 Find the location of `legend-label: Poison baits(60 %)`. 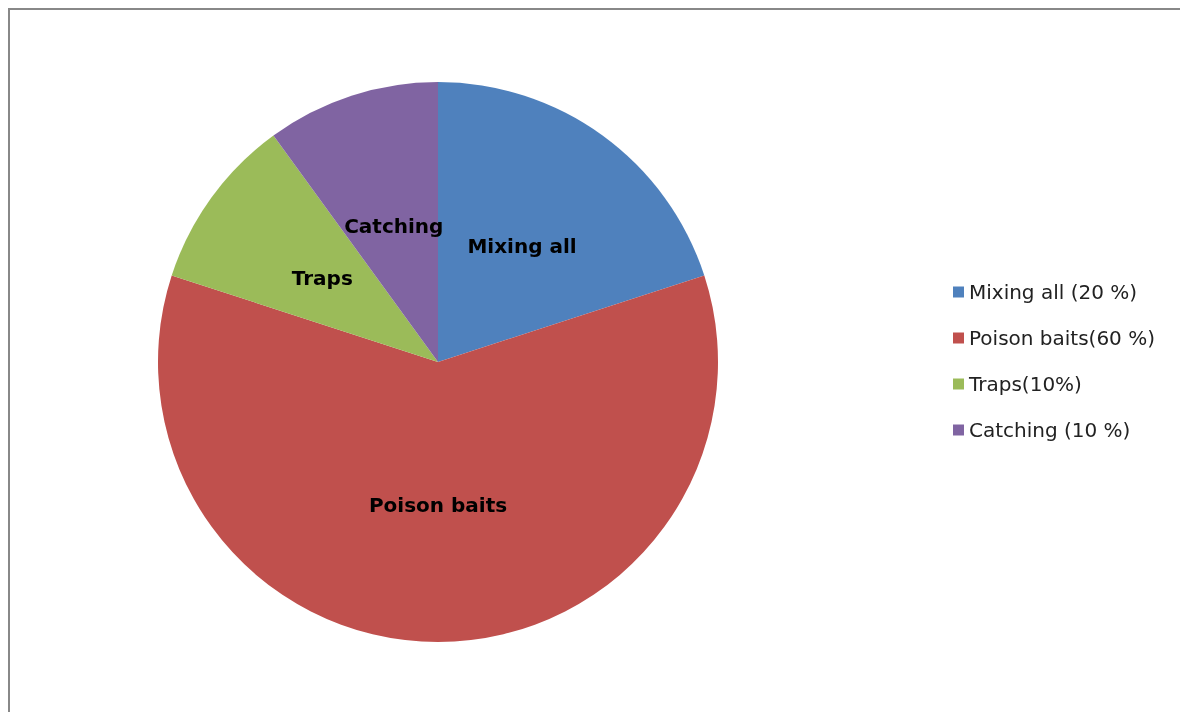

legend-label: Poison baits(60 %) is located at coordinates (1061, 338).